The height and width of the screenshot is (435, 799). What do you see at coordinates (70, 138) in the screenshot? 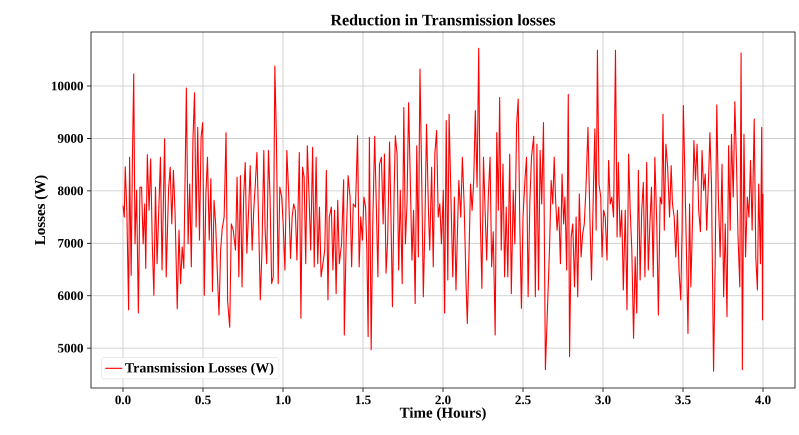
I see `y-tick-label: 9000` at bounding box center [70, 138].